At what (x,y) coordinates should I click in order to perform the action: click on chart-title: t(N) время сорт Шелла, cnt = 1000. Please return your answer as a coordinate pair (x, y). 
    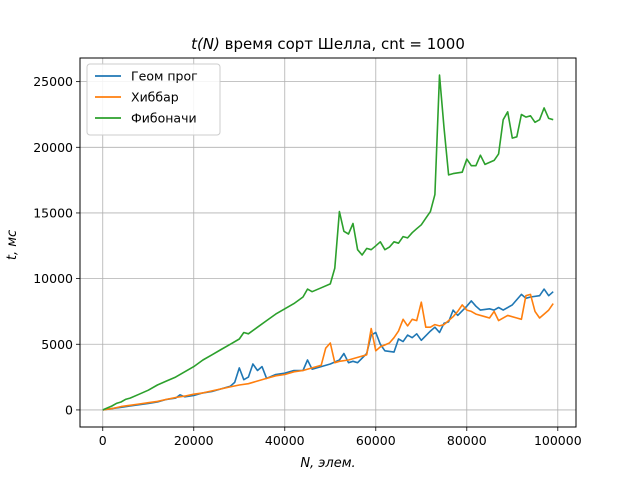
    Looking at the image, I should click on (328, 44).